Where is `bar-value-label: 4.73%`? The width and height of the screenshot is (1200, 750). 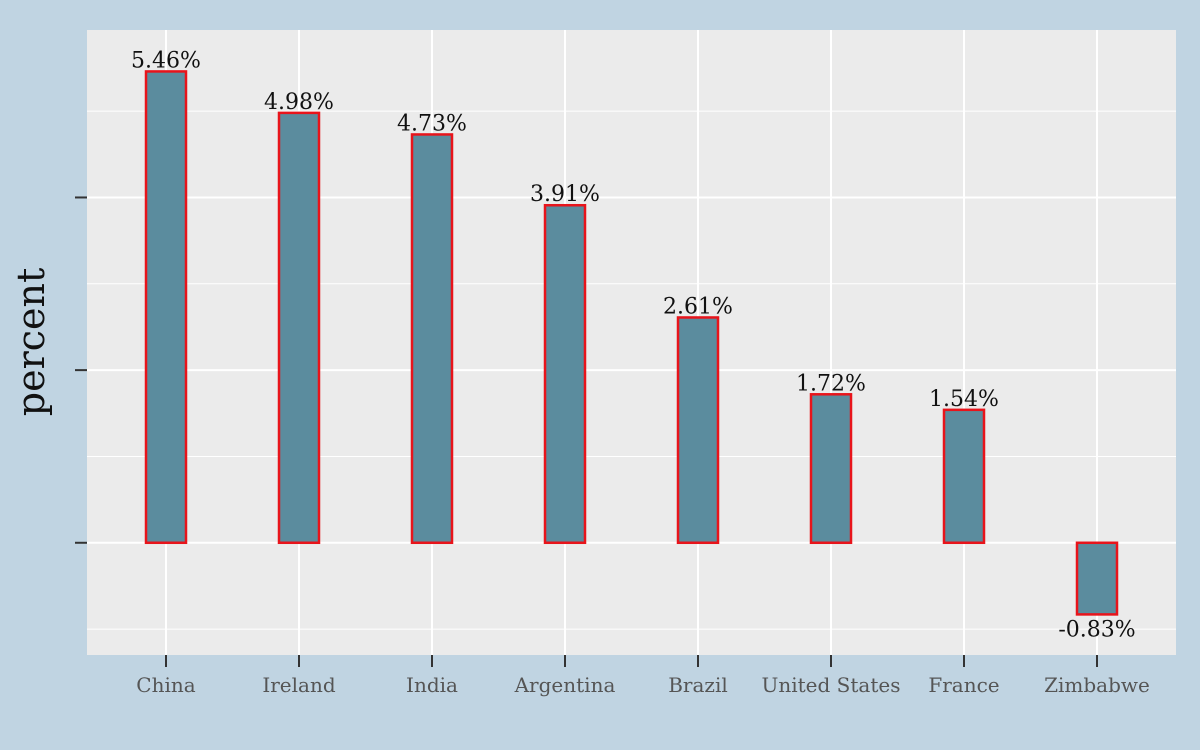
bar-value-label: 4.73% is located at coordinates (432, 123).